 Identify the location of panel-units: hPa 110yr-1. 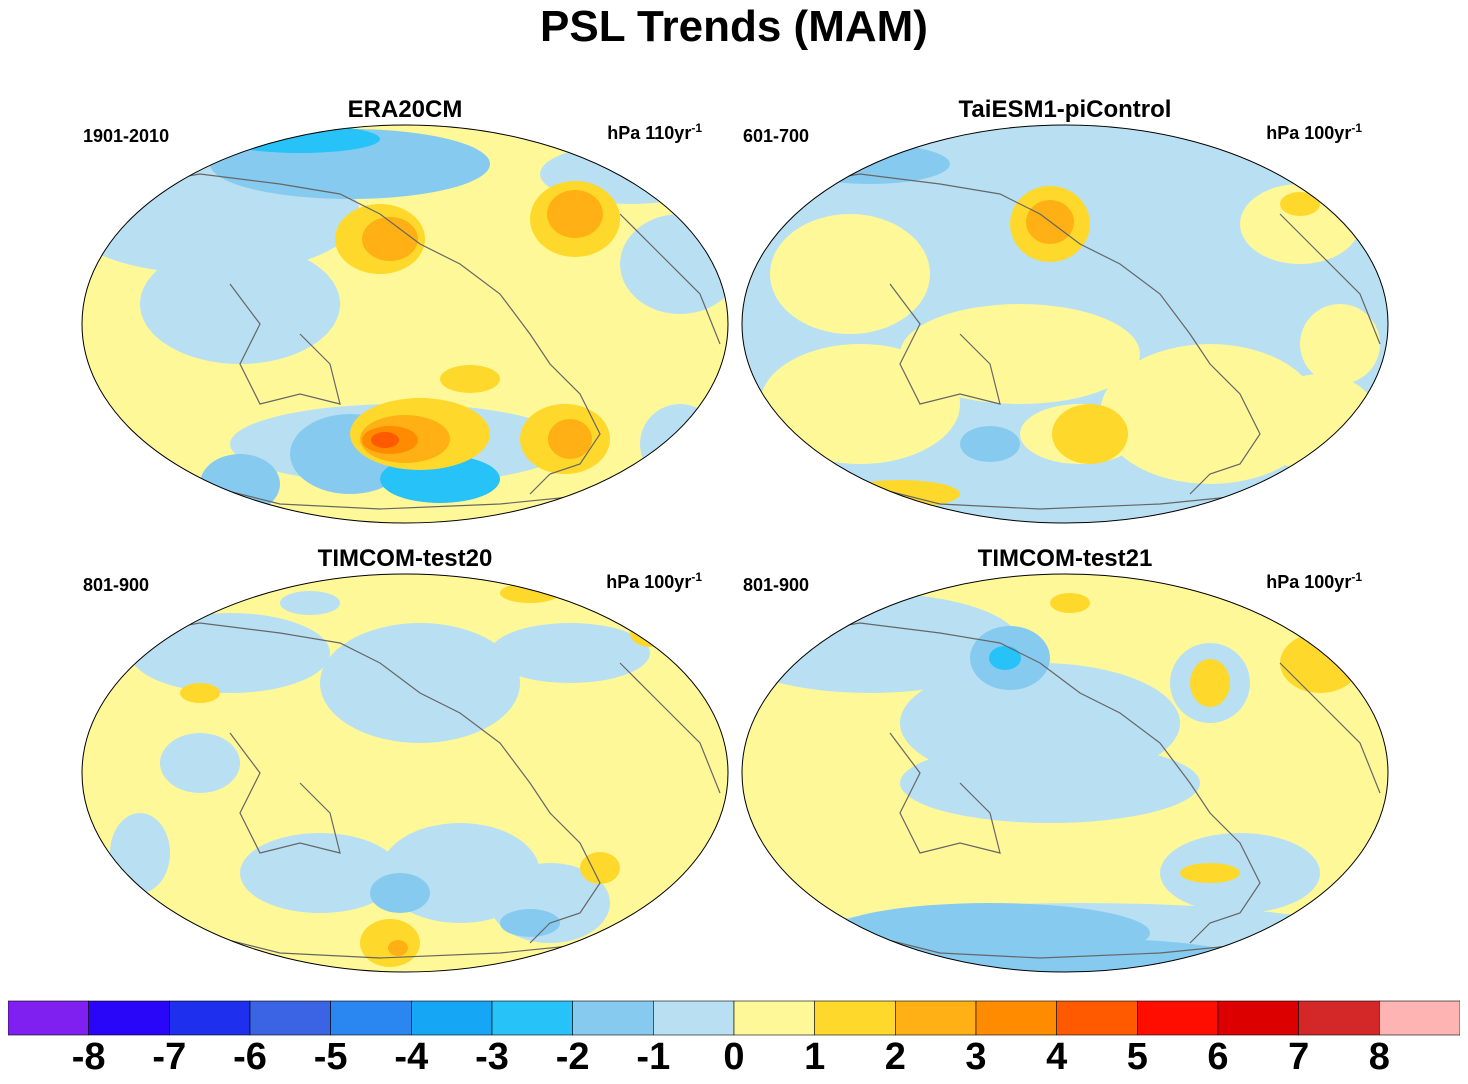
(654, 132).